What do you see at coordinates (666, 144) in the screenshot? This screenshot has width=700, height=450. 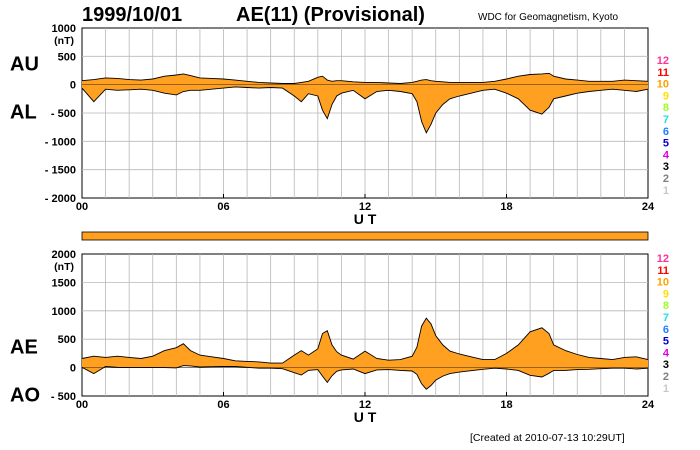 I see `panel1-legend-level-label: 5` at bounding box center [666, 144].